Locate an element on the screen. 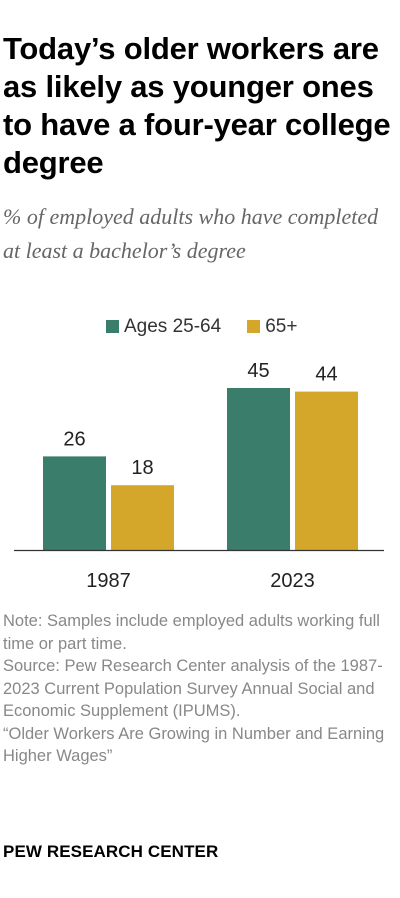 This screenshot has width=400, height=898. value-label-2023-65-plus: 44 is located at coordinates (326, 375).